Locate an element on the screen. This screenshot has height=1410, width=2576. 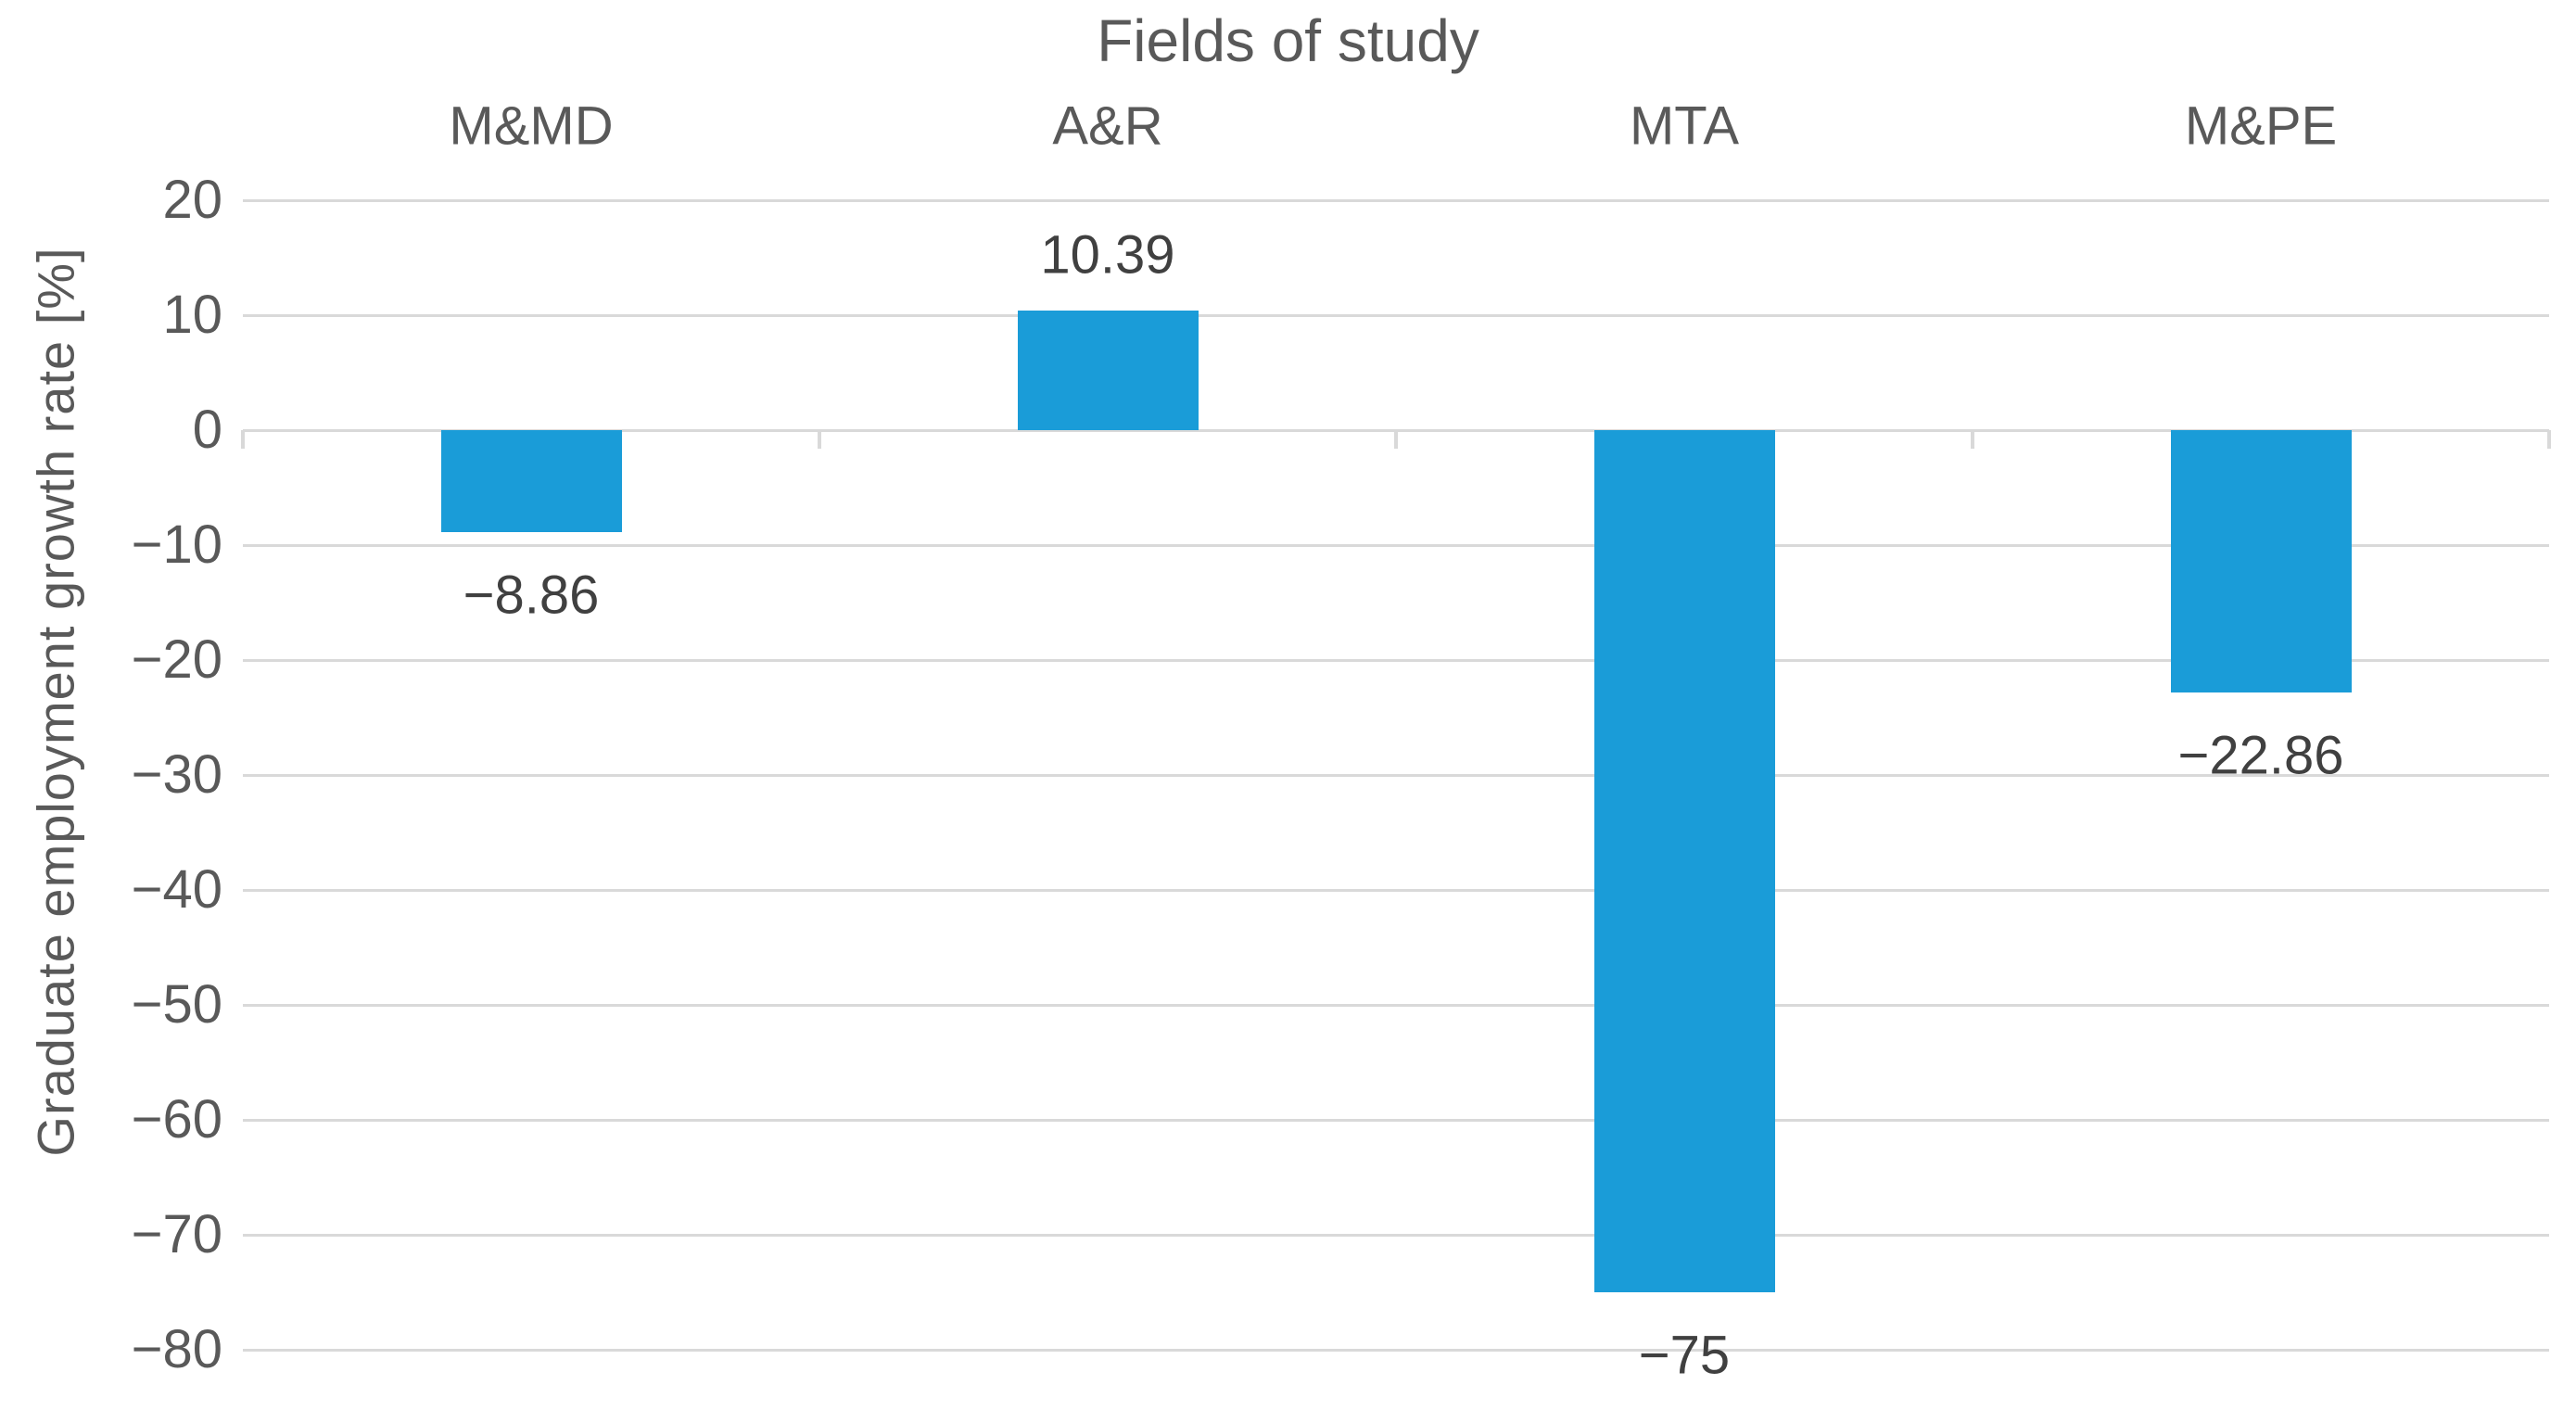
category-label: M&PE is located at coordinates (2261, 126).